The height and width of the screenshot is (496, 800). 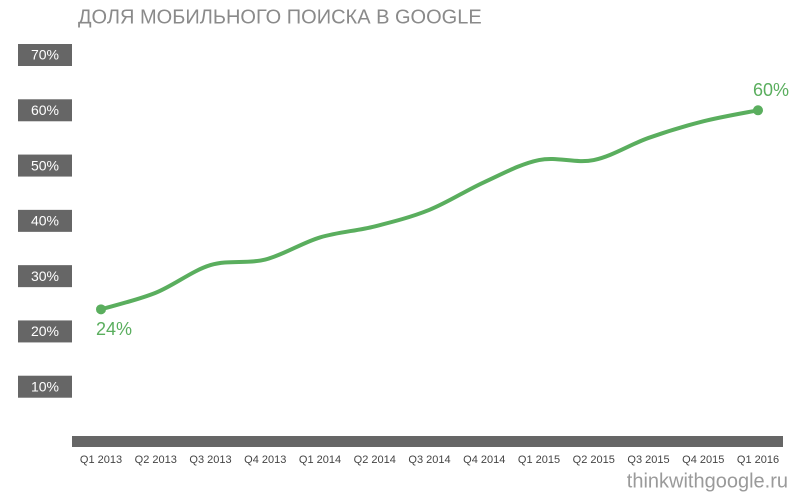 I want to click on x-tick-label: Q1 2013, so click(x=101, y=460).